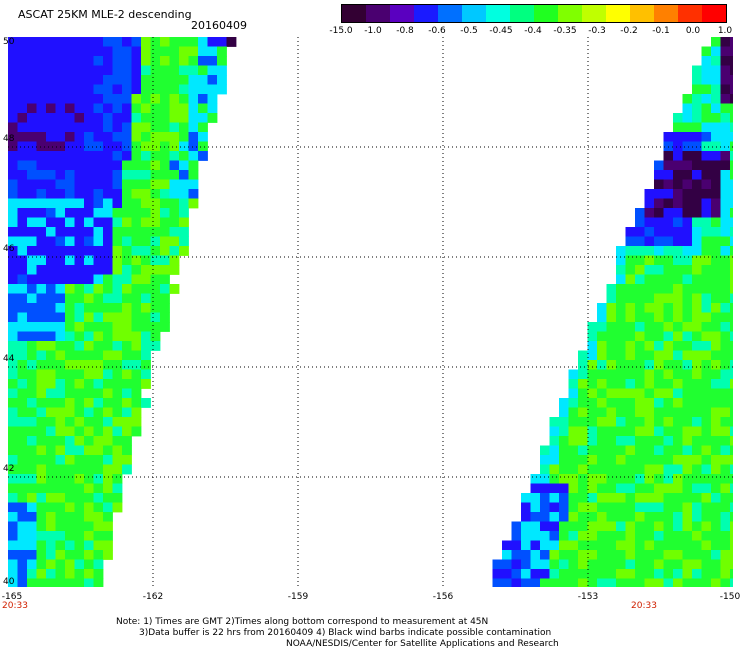 This screenshot has height=650, width=740. I want to click on latitude-label: 42, so click(9, 469).